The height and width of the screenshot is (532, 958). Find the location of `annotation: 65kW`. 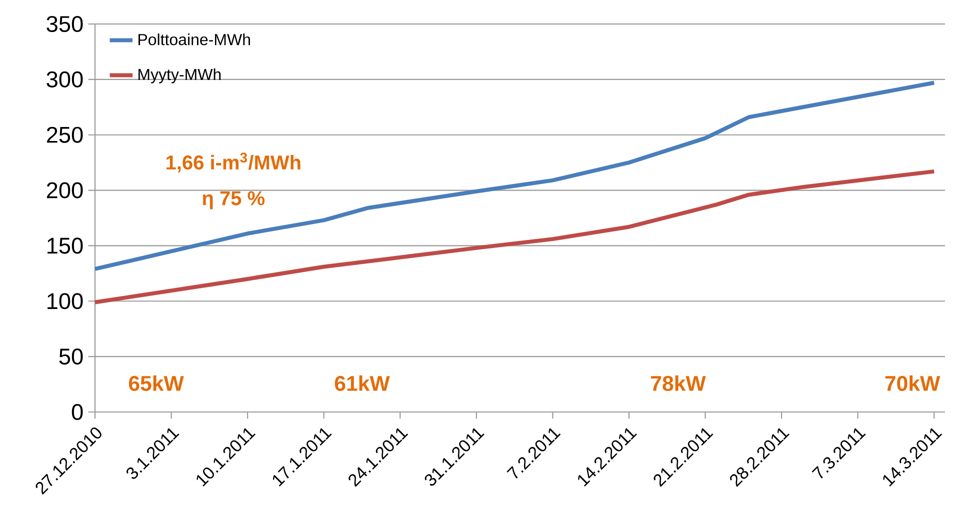

annotation: 65kW is located at coordinates (156, 383).